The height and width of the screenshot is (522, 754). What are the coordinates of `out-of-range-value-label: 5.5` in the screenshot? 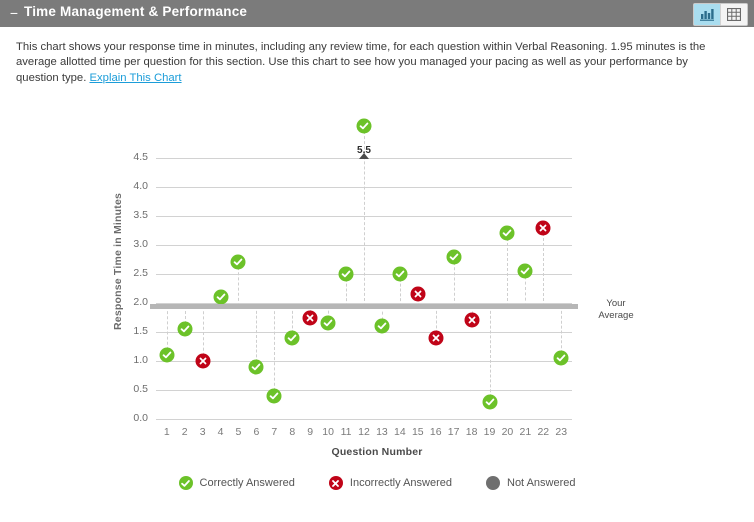 It's located at (364, 150).